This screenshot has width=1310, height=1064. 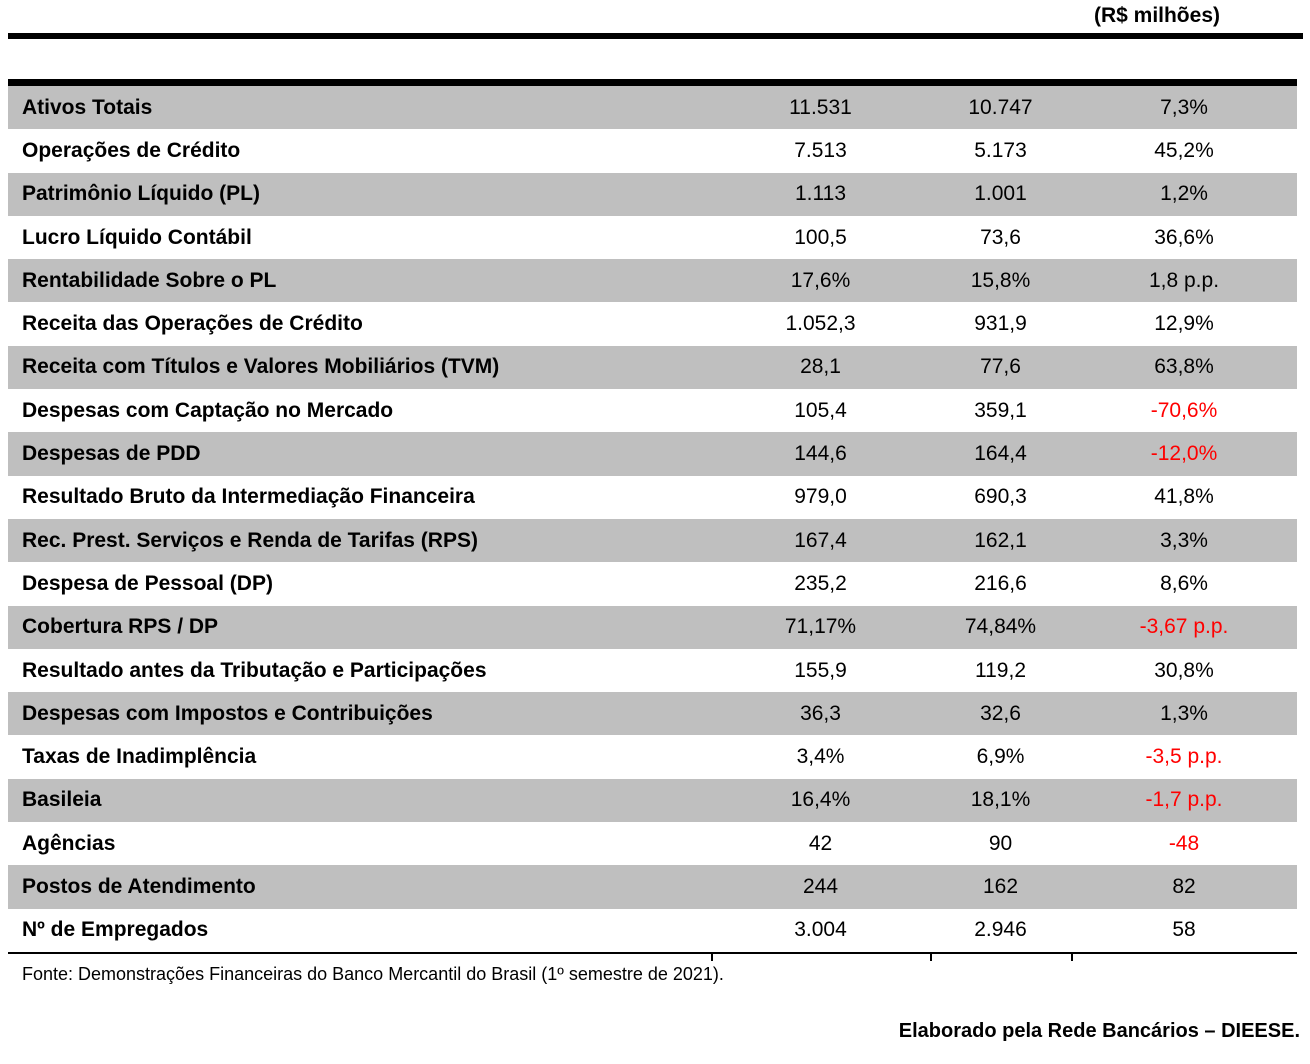 I want to click on value-change: -1,7 p.p., so click(x=1184, y=800).